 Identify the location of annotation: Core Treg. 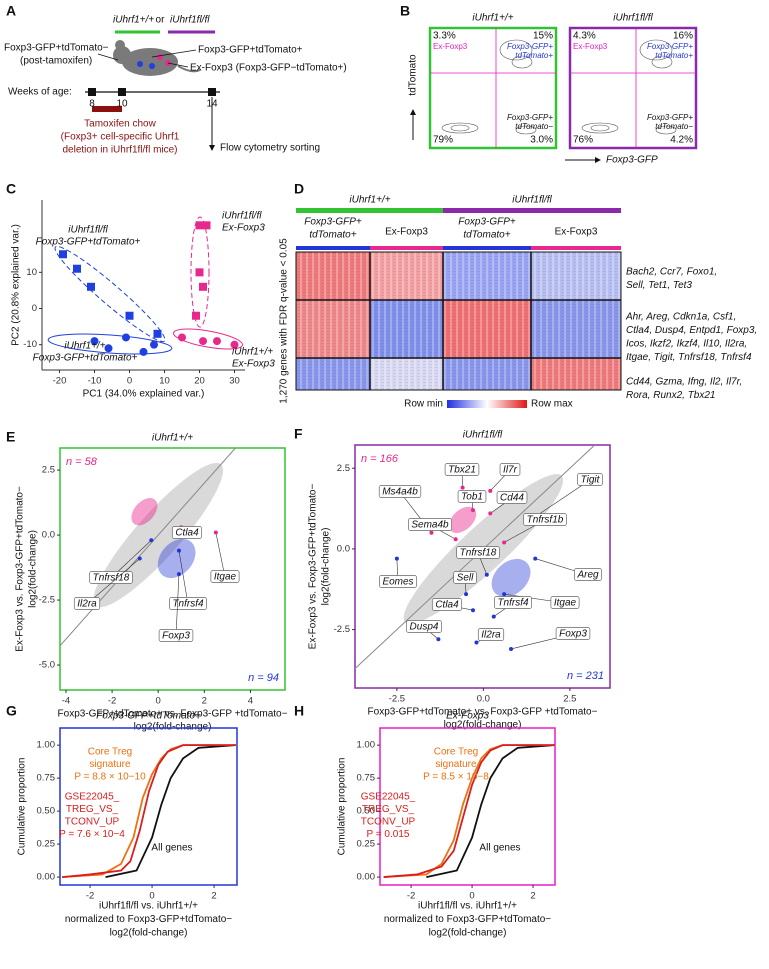
(456, 752).